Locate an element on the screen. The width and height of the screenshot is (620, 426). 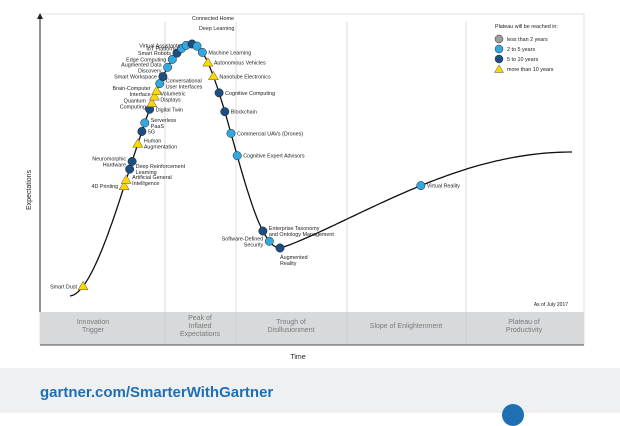
tech-label: Smart Dust is located at coordinates (63, 287).